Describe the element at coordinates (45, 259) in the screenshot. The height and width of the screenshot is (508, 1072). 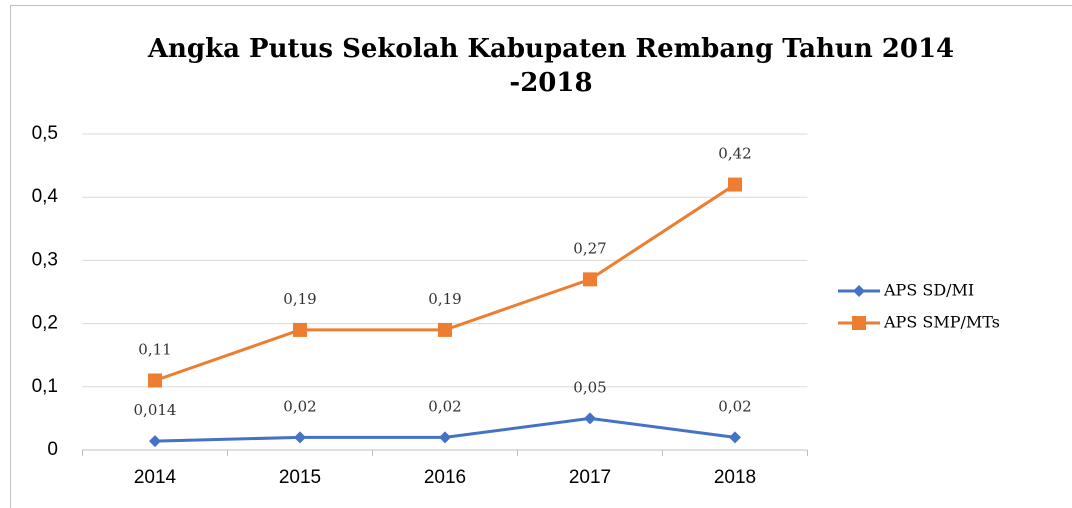
I see `y-tick-label: 0,3` at that location.